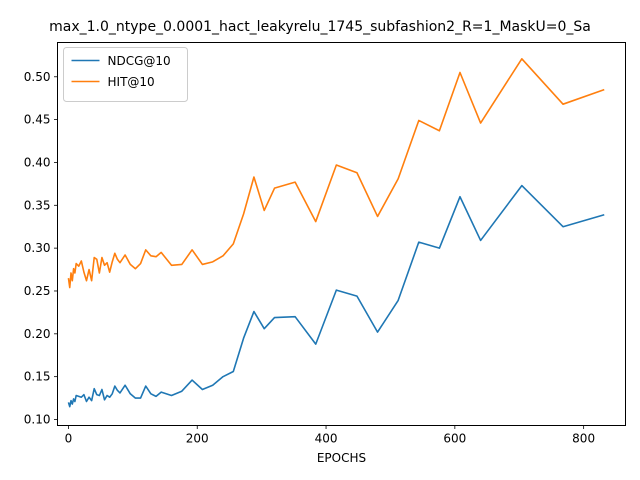 The image size is (640, 480). Describe the element at coordinates (37, 248) in the screenshot. I see `y-tick-label: 0.30` at that location.